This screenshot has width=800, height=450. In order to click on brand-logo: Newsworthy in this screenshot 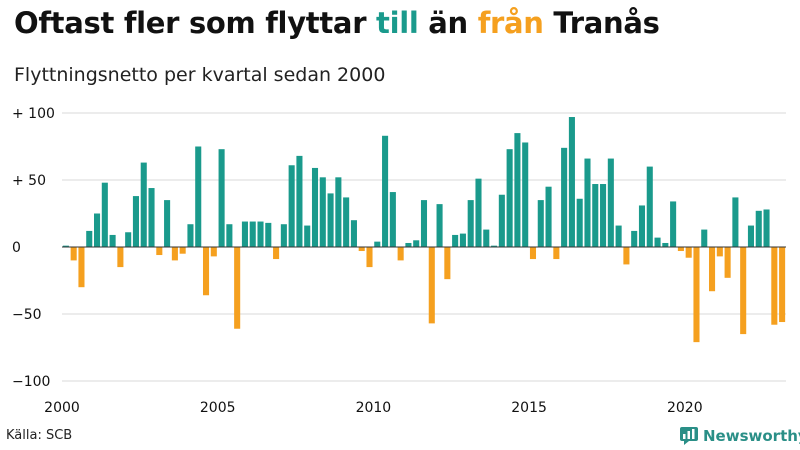, I will do `click(740, 436)`.